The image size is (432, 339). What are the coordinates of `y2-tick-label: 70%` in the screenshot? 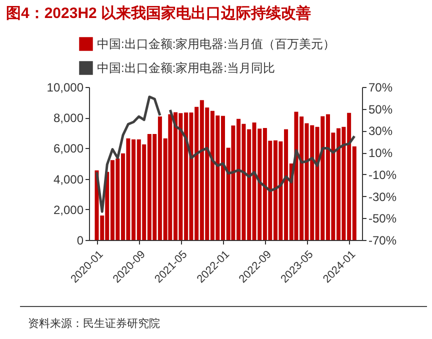 It's located at (380, 87).